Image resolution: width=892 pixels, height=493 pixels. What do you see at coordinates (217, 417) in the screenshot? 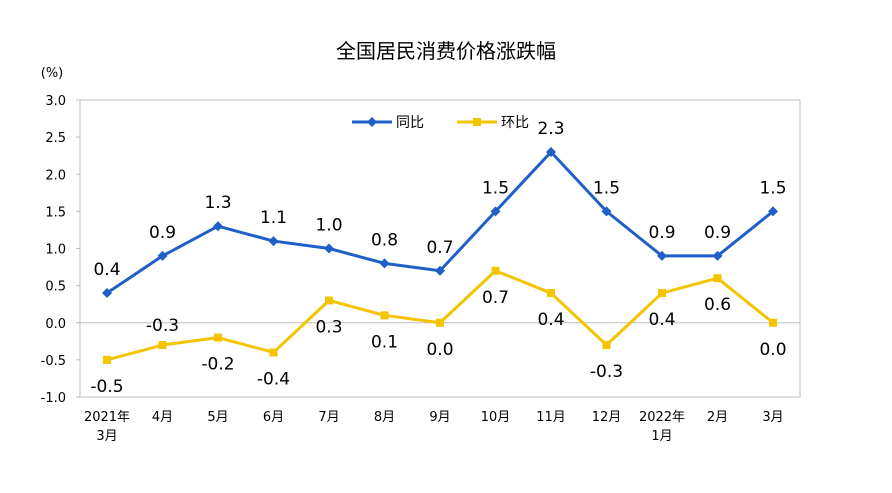
I see `x-tick-label: 5月` at bounding box center [217, 417].